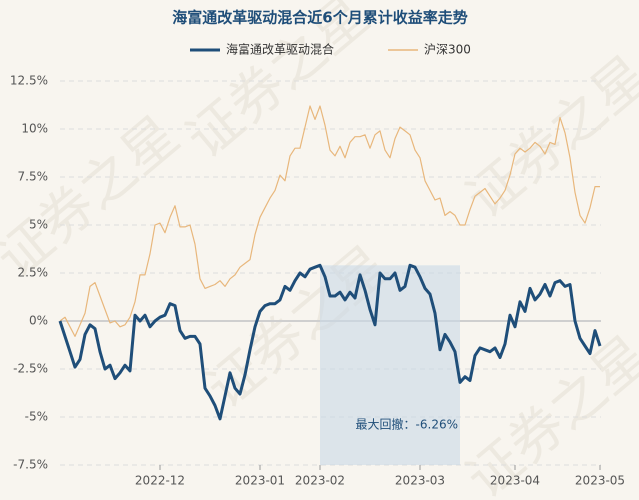 The width and height of the screenshot is (639, 500). Describe the element at coordinates (515, 481) in the screenshot. I see `x-tick-label: 2023-04` at that location.